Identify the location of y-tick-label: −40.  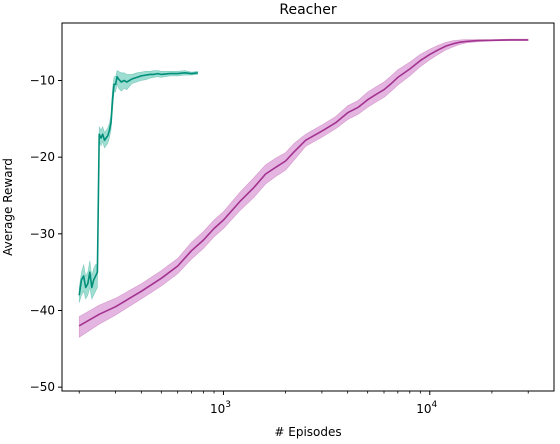
(42, 311).